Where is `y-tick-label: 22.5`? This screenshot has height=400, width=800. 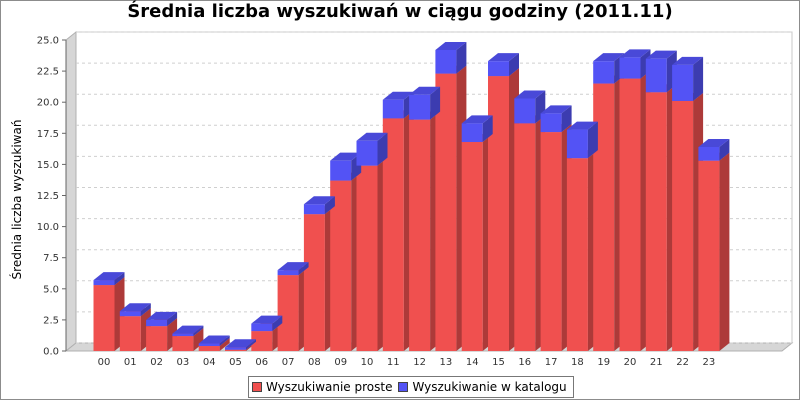 y-tick-label: 22.5 is located at coordinates (48, 72).